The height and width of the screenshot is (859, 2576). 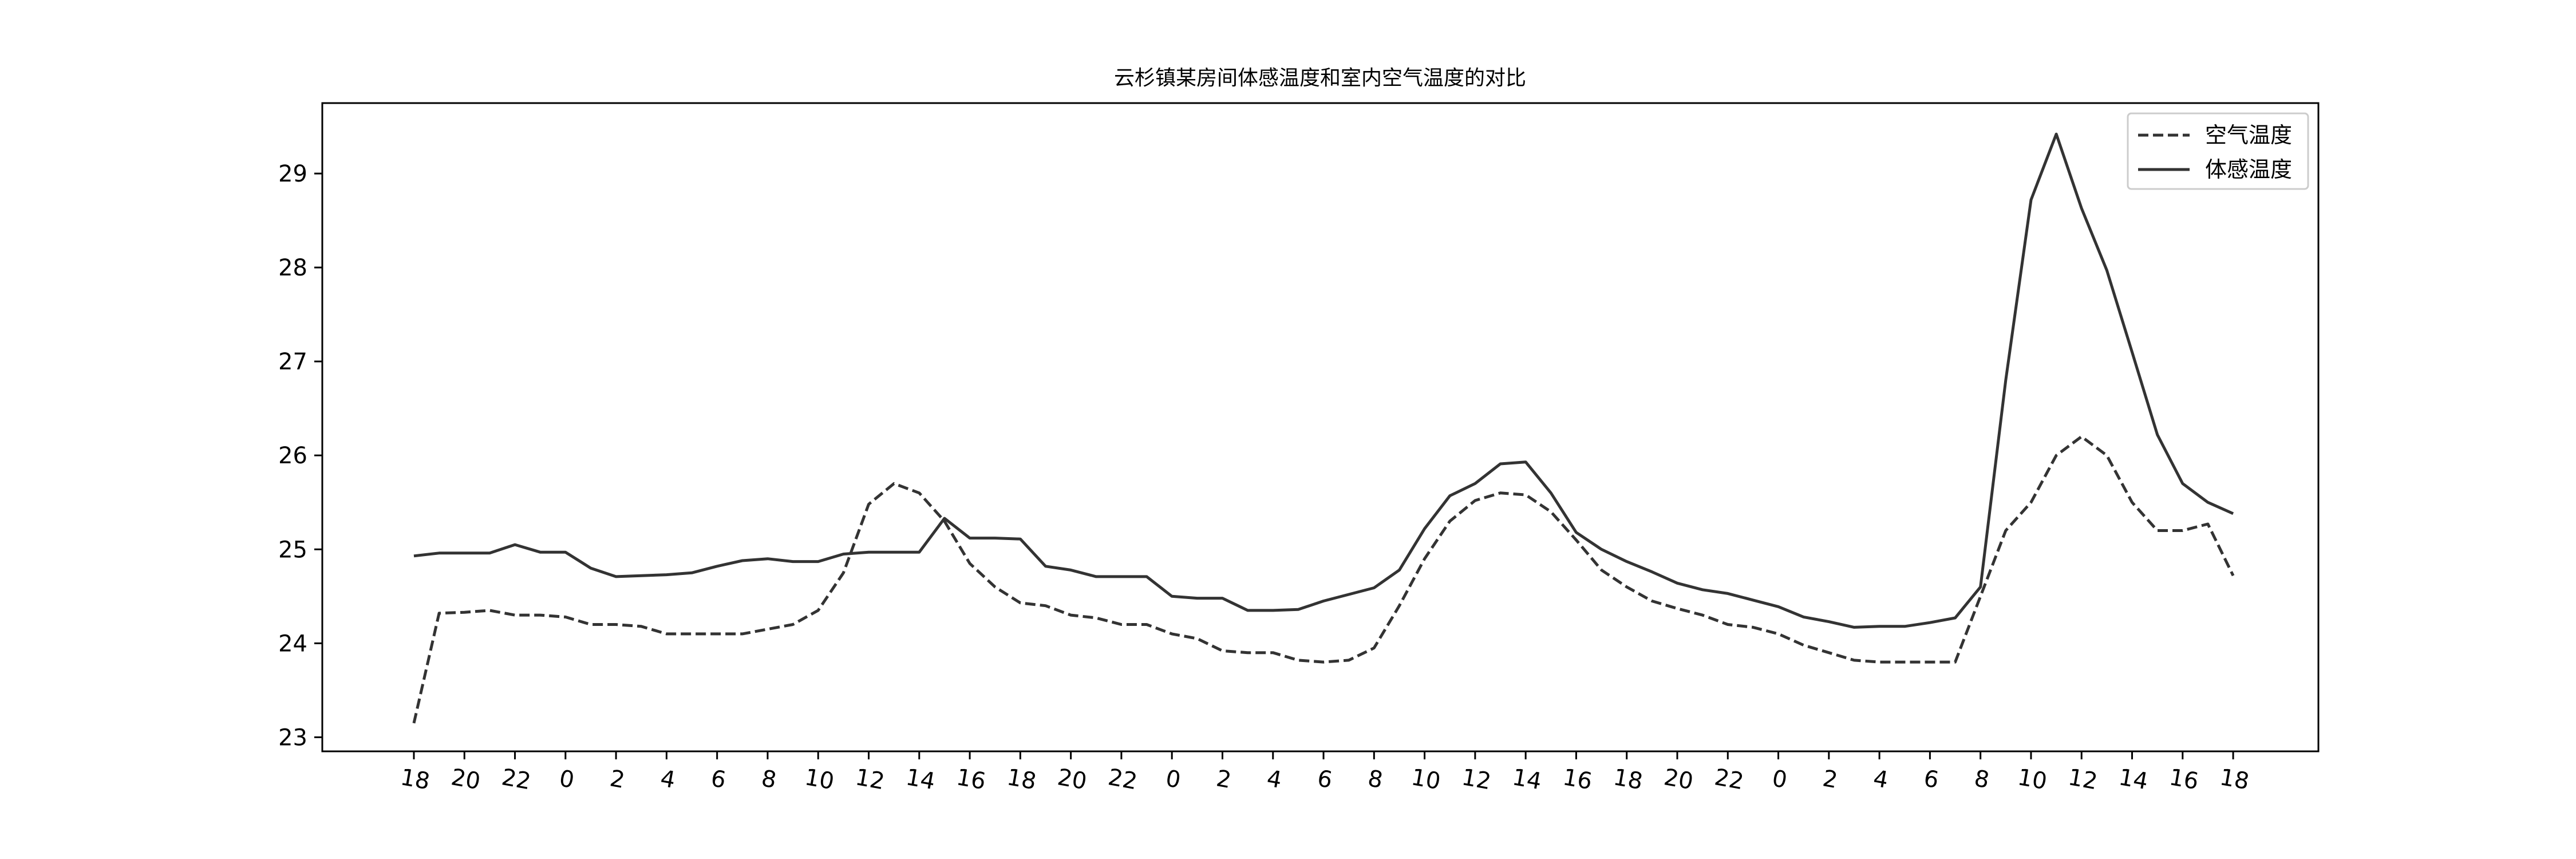 What do you see at coordinates (292, 174) in the screenshot?
I see `y-tick-label: 29` at bounding box center [292, 174].